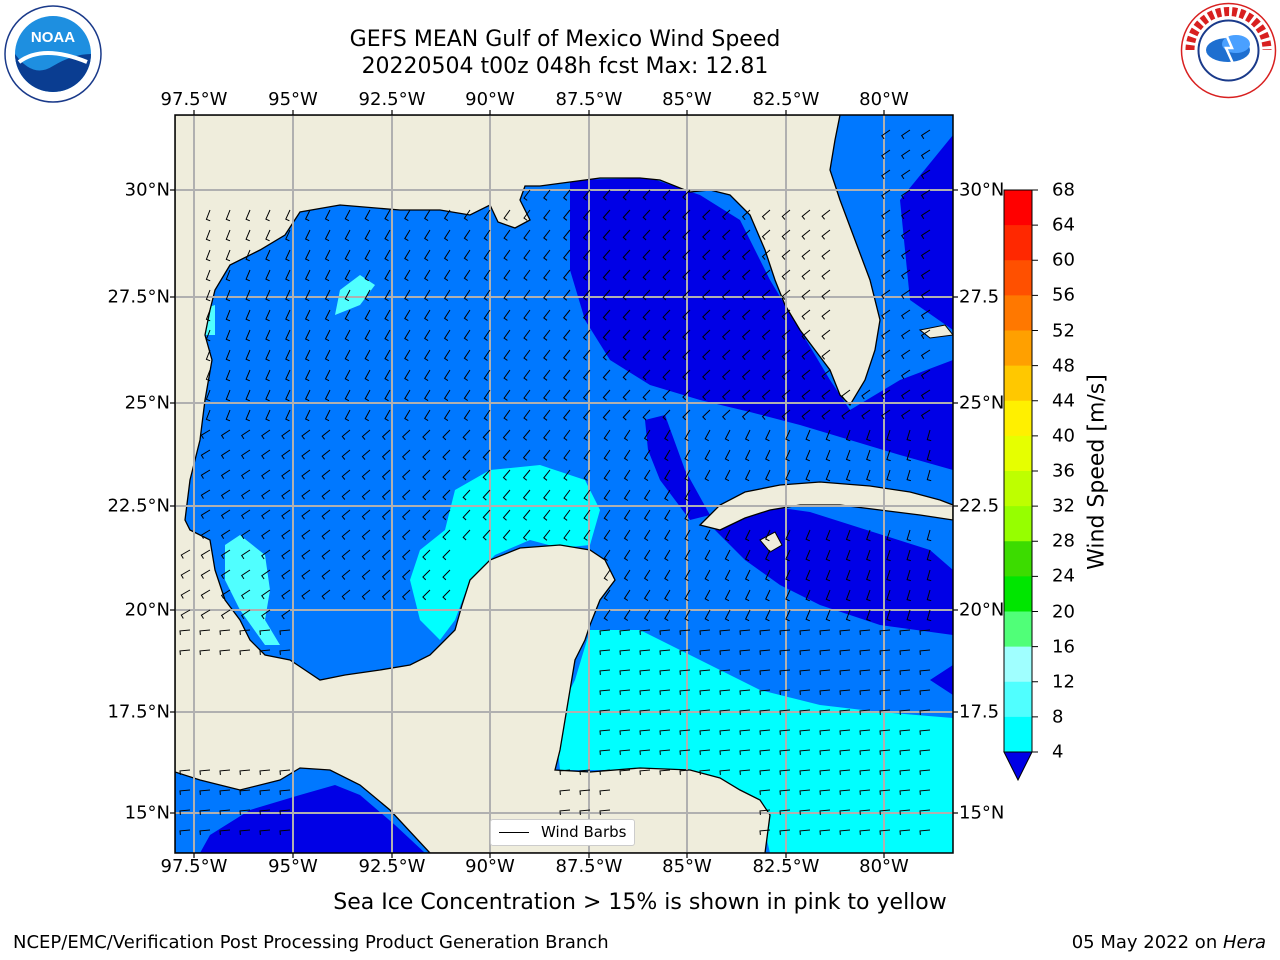 The height and width of the screenshot is (960, 1280). I want to click on lat-label-left: 22.5°N, so click(138, 506).